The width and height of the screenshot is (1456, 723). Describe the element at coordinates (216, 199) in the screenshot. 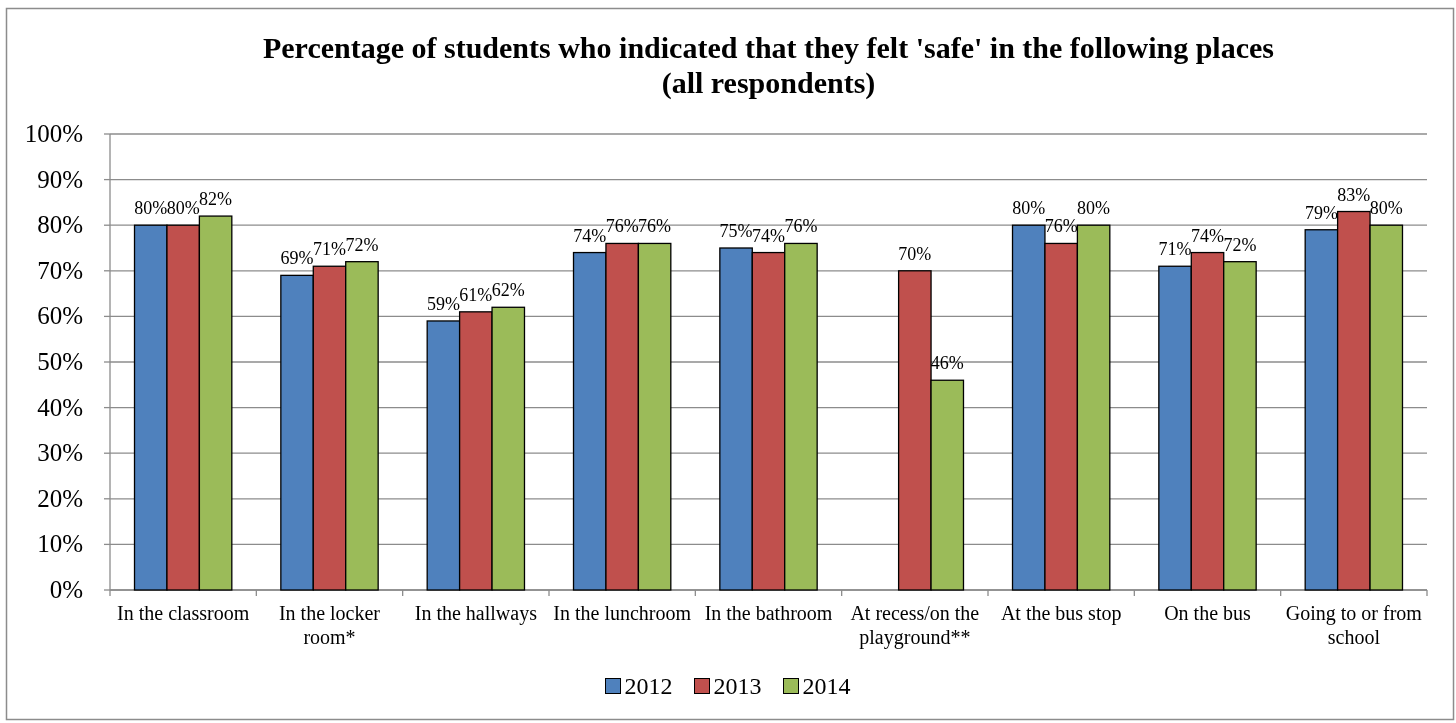

I see `data-label: 82%` at that location.